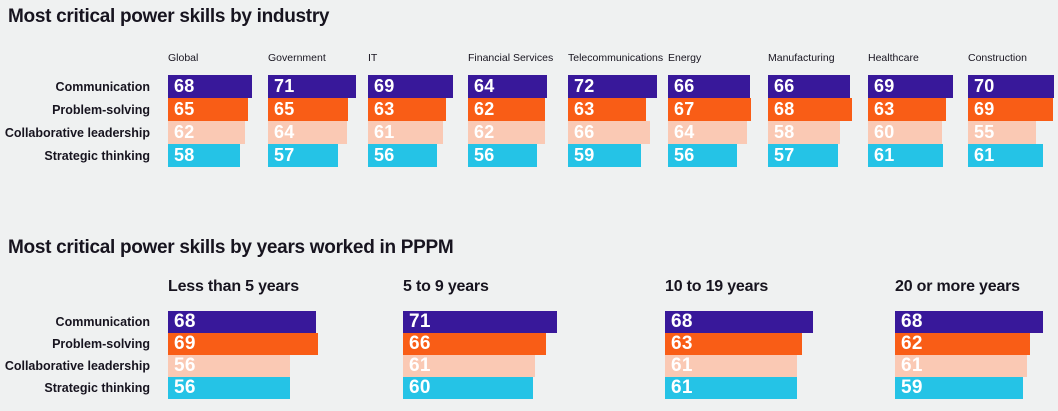 This screenshot has width=1058, height=411. Describe the element at coordinates (984, 86) in the screenshot. I see `bar-value-label: 70` at that location.